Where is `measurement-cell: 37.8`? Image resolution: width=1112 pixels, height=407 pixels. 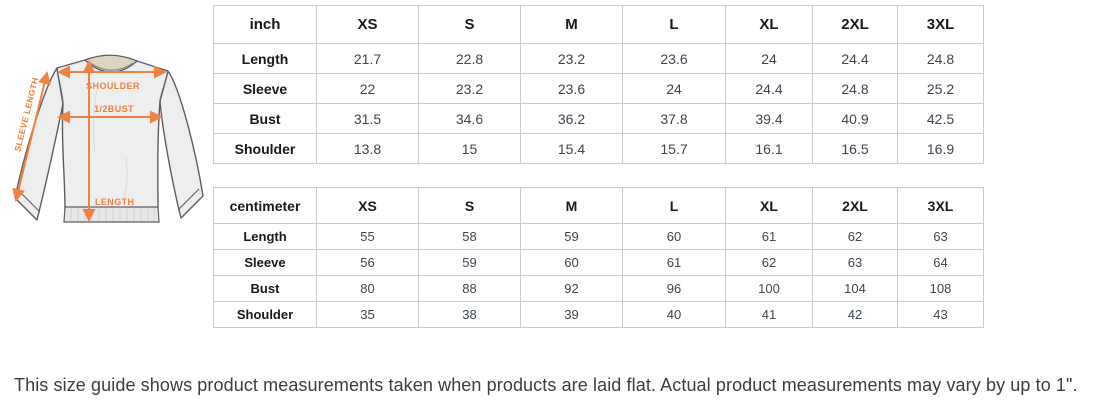 measurement-cell: 37.8 is located at coordinates (674, 118).